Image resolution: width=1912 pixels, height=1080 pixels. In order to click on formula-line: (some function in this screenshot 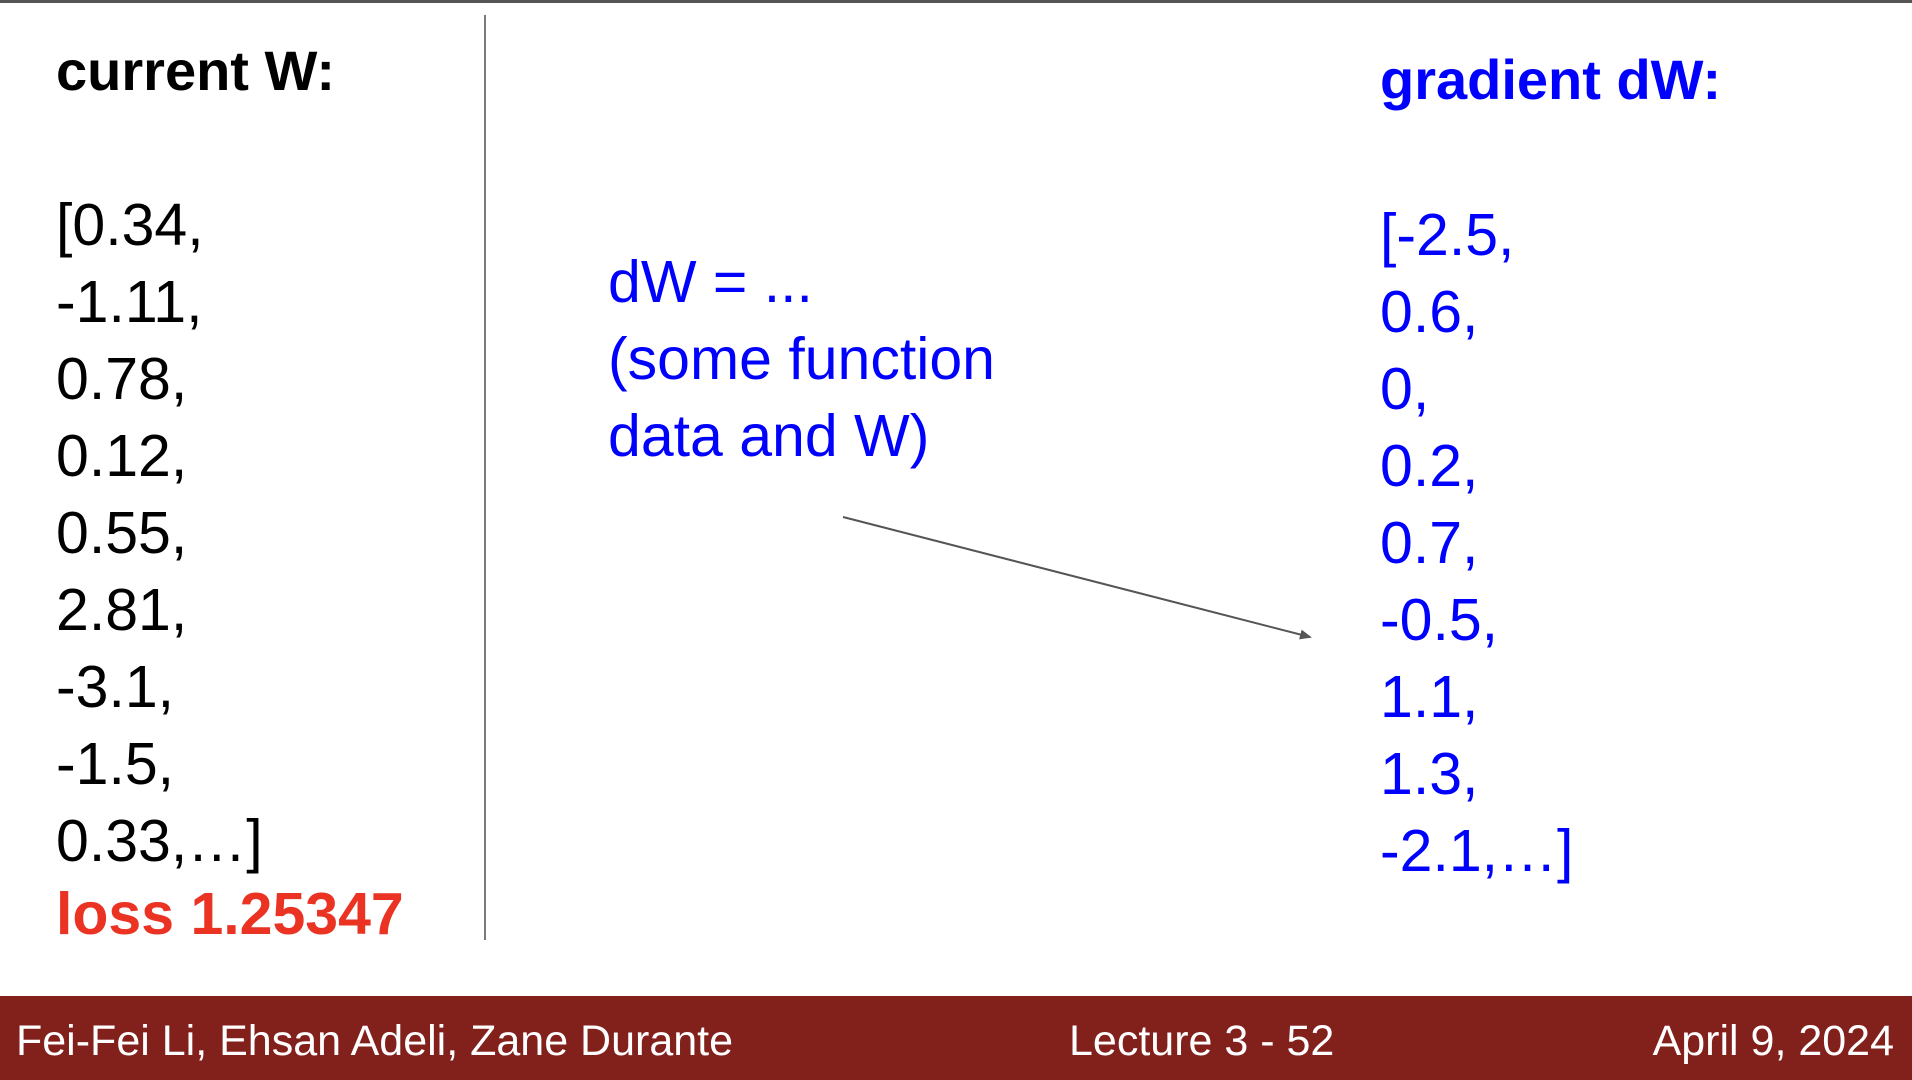, I will do `click(801, 359)`.